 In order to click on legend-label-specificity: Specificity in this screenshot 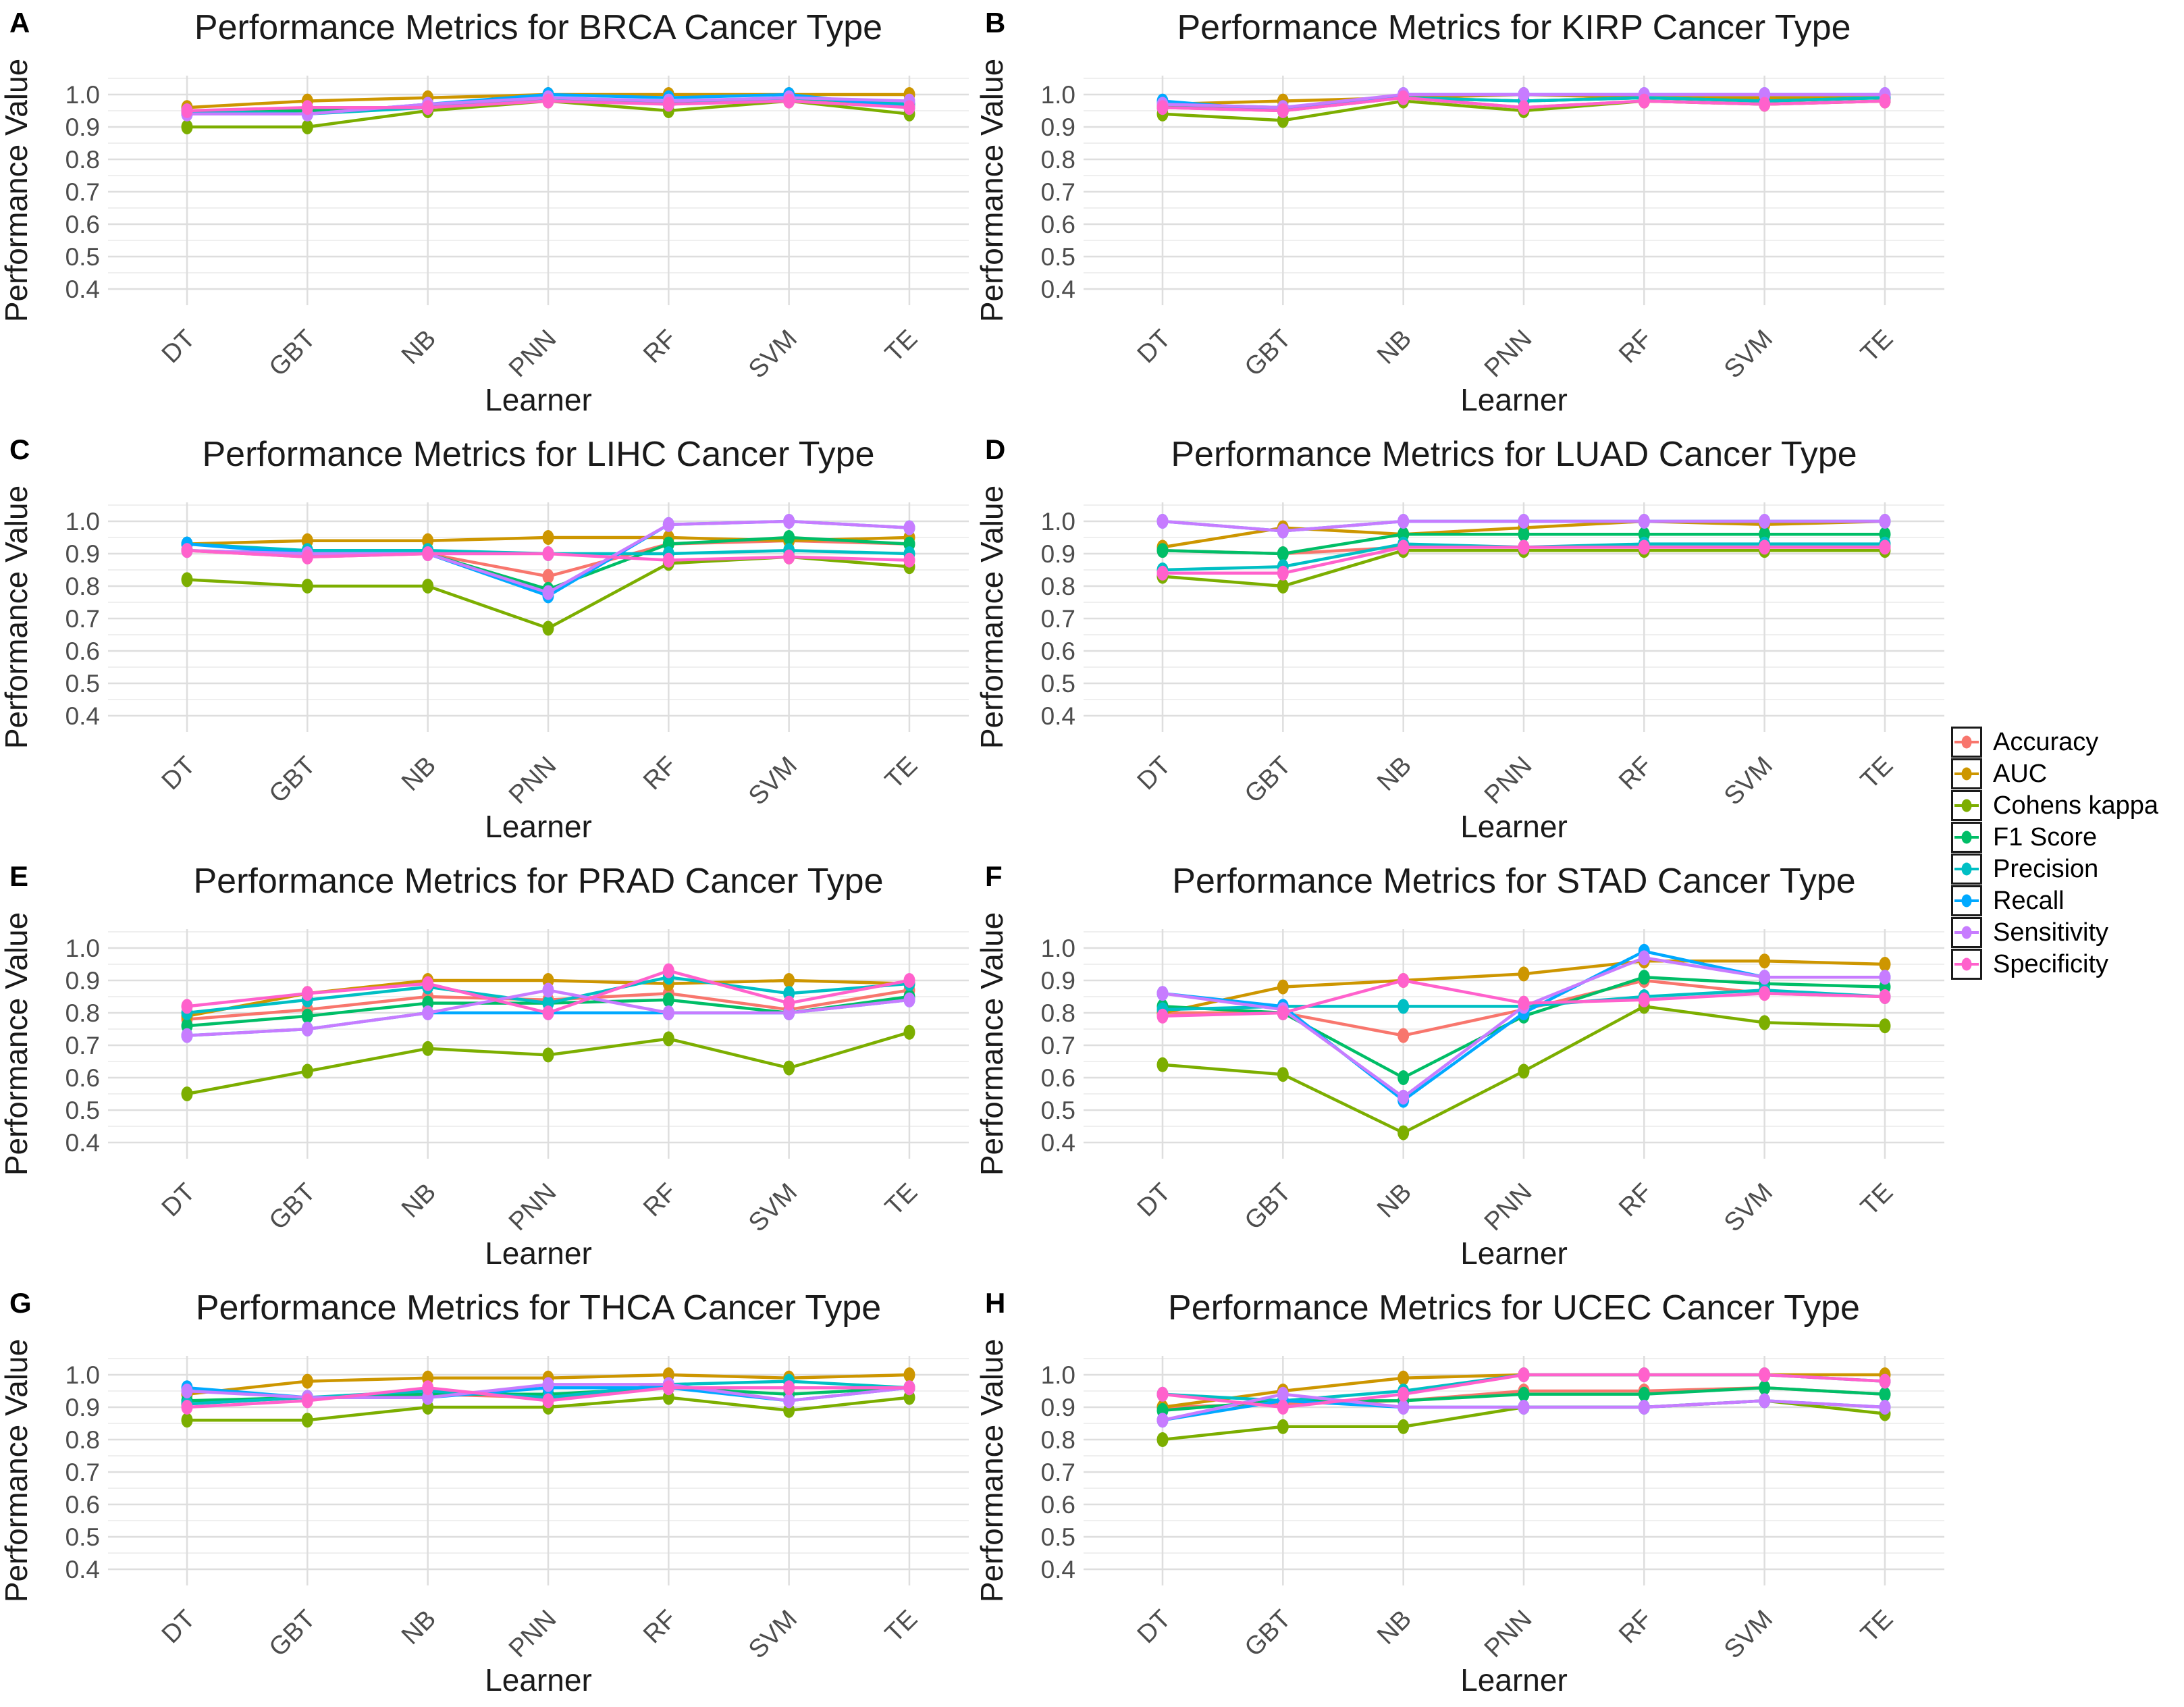, I will do `click(2051, 963)`.